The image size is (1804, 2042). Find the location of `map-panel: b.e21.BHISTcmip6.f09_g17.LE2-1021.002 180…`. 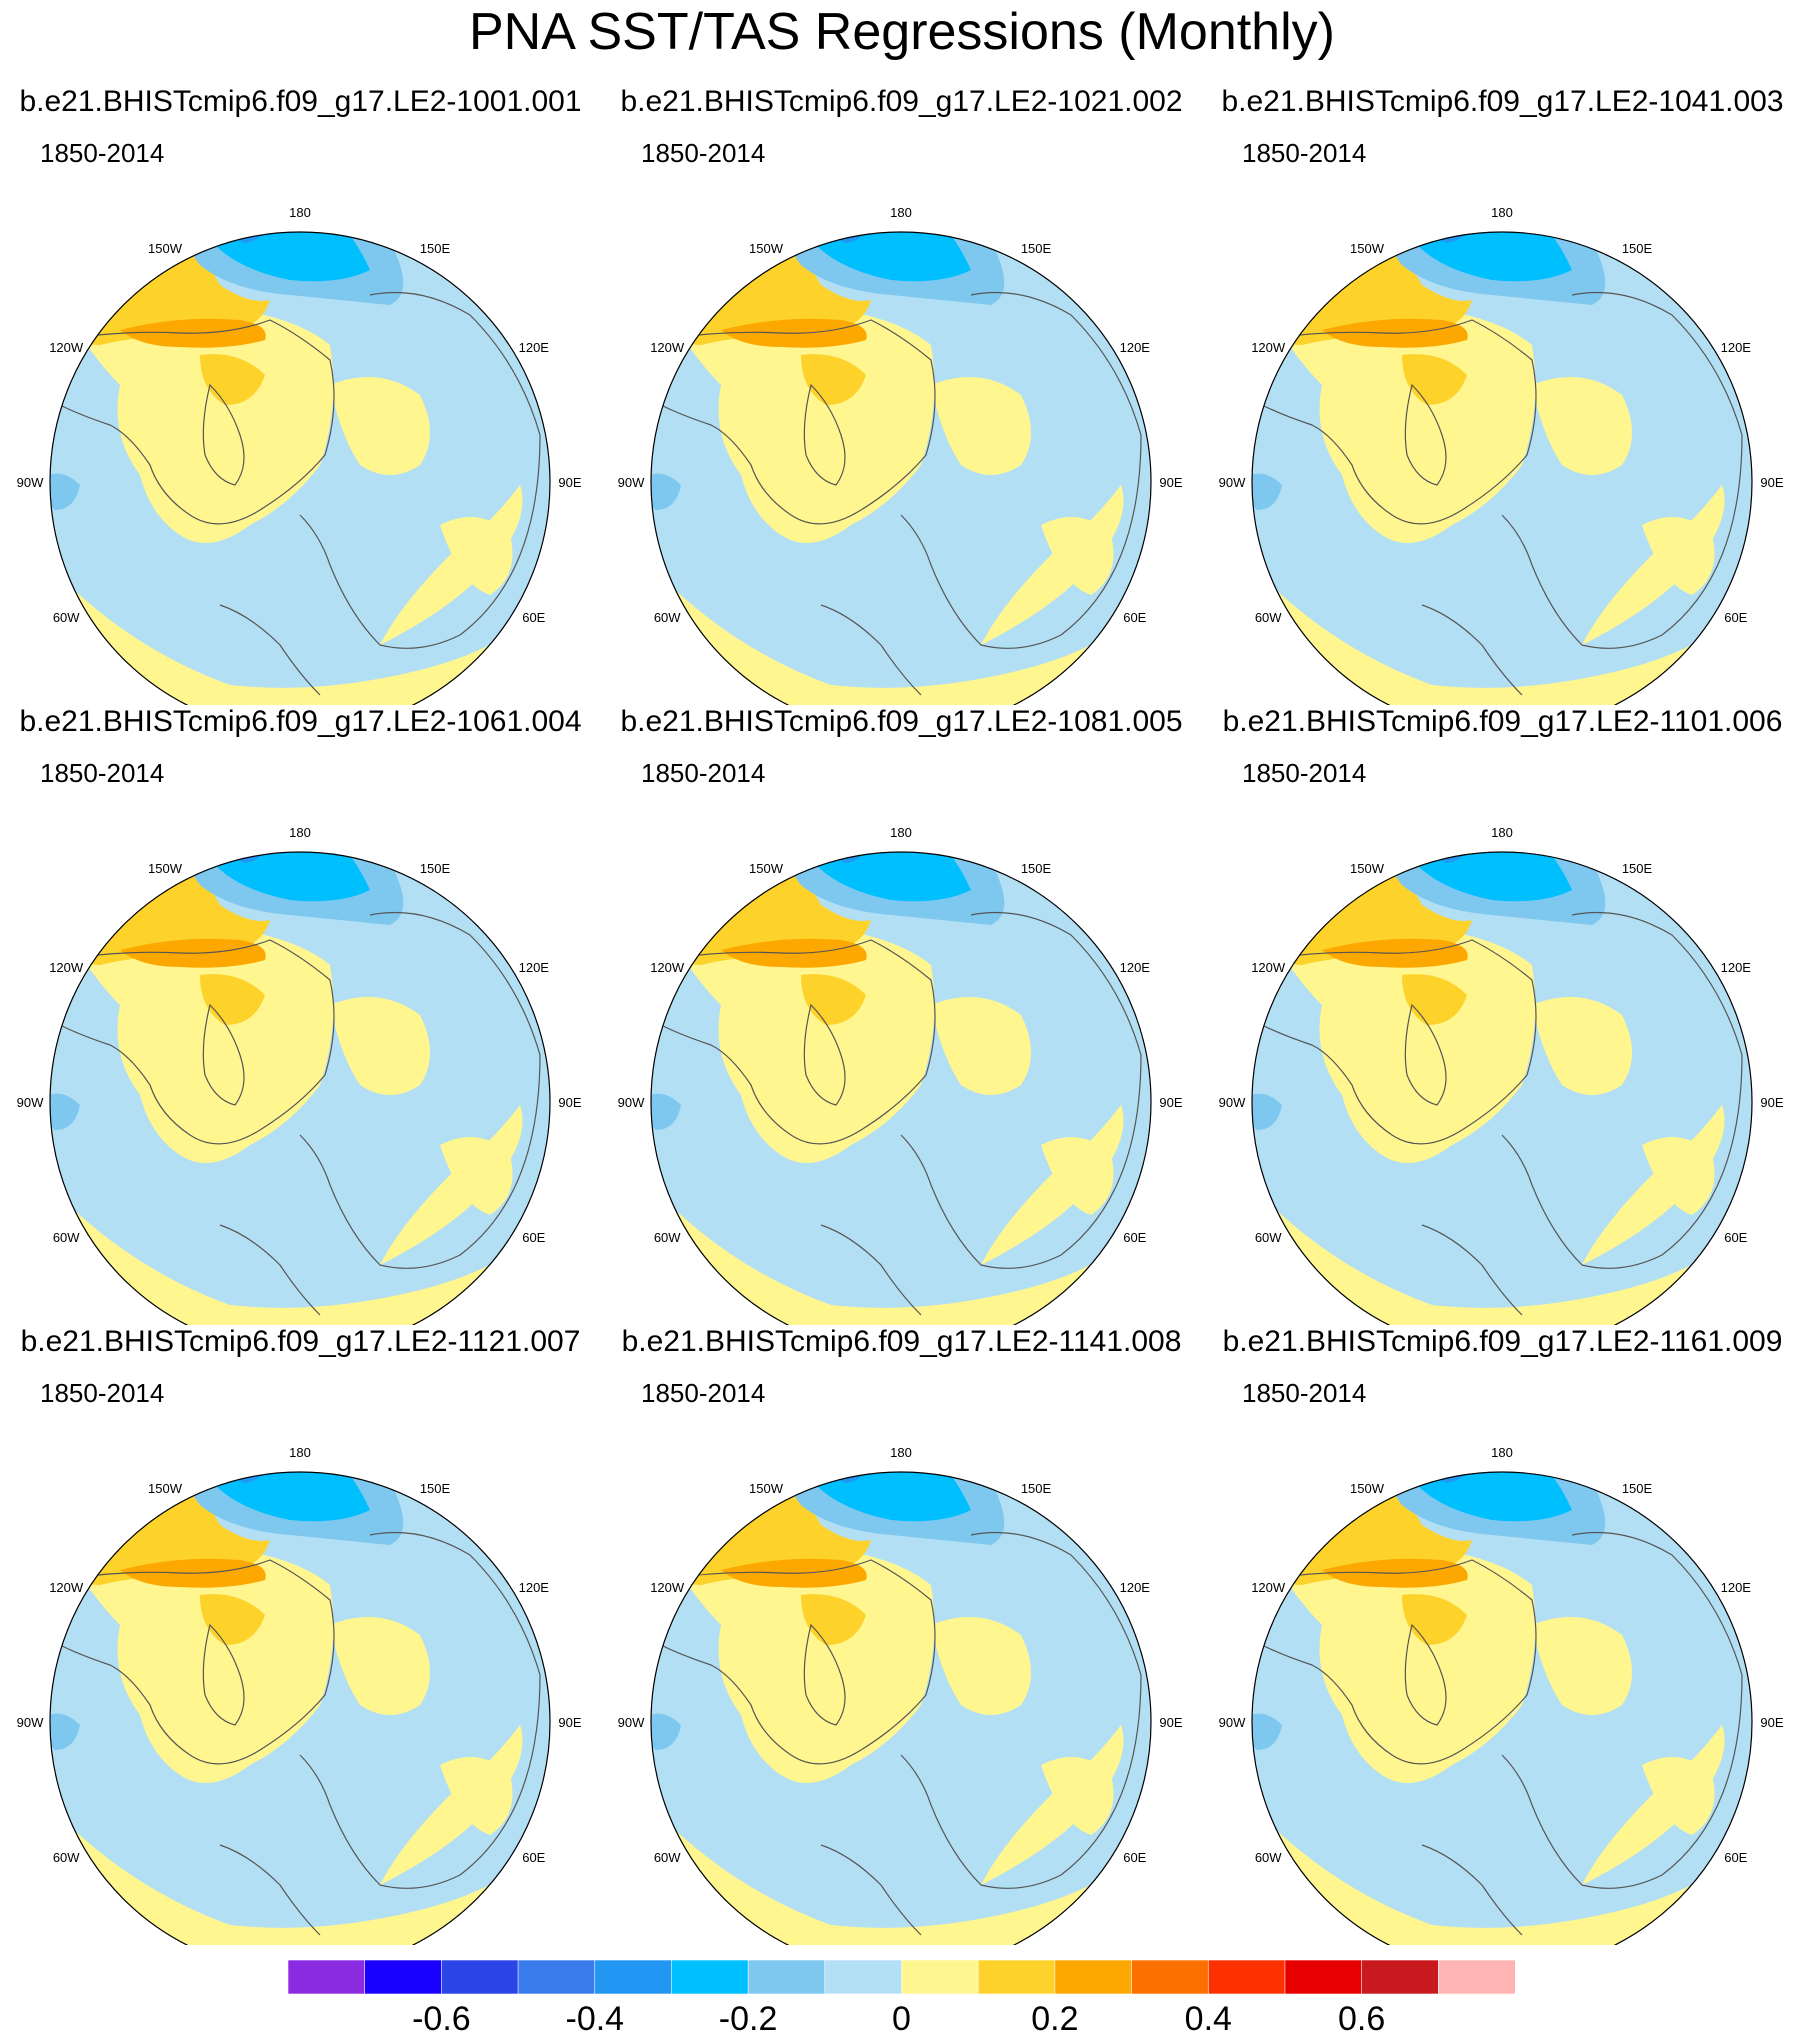

map-panel: b.e21.BHISTcmip6.f09_g17.LE2-1021.002 180… is located at coordinates (901, 395).